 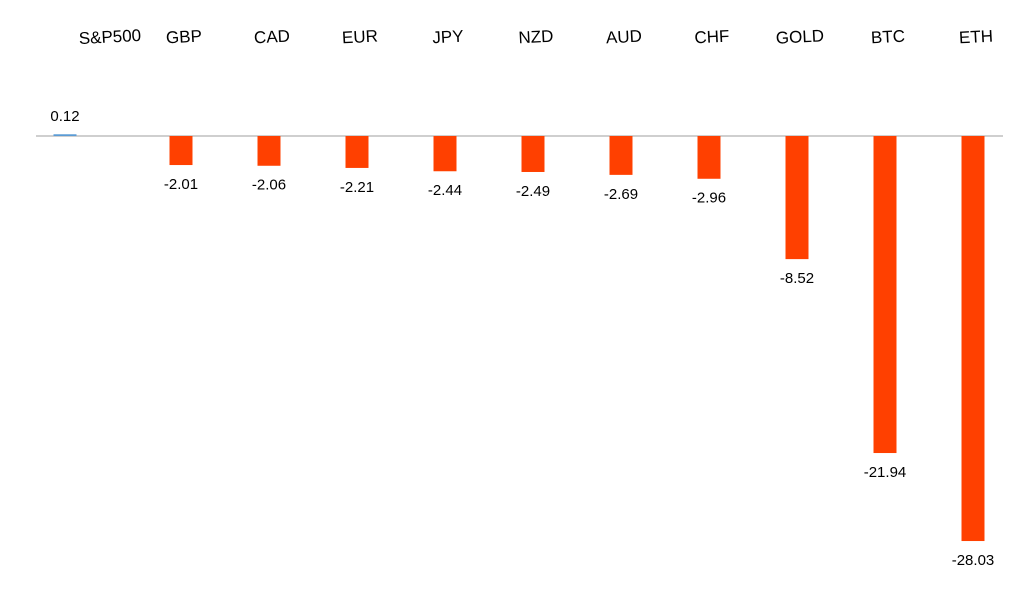 I want to click on category-label: EUR, so click(x=360, y=37).